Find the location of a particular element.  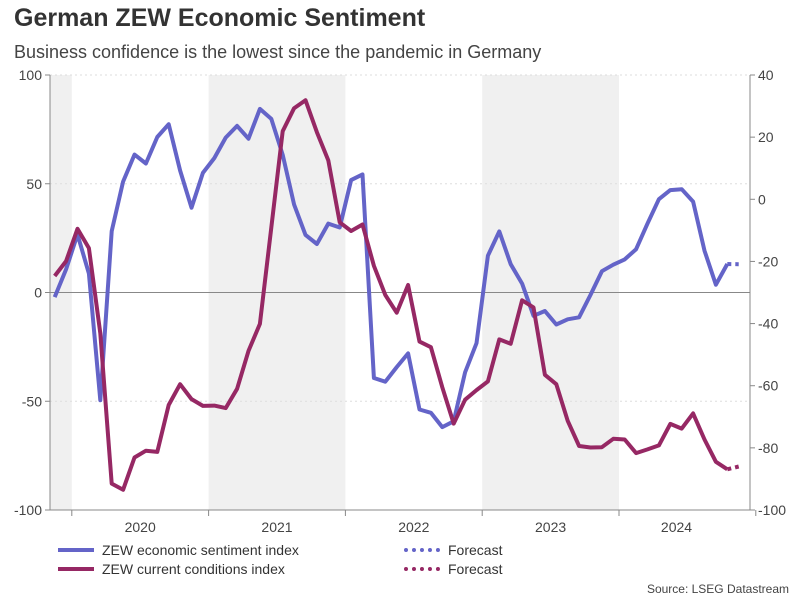

y-right-tick-label: -40 is located at coordinates (768, 324).